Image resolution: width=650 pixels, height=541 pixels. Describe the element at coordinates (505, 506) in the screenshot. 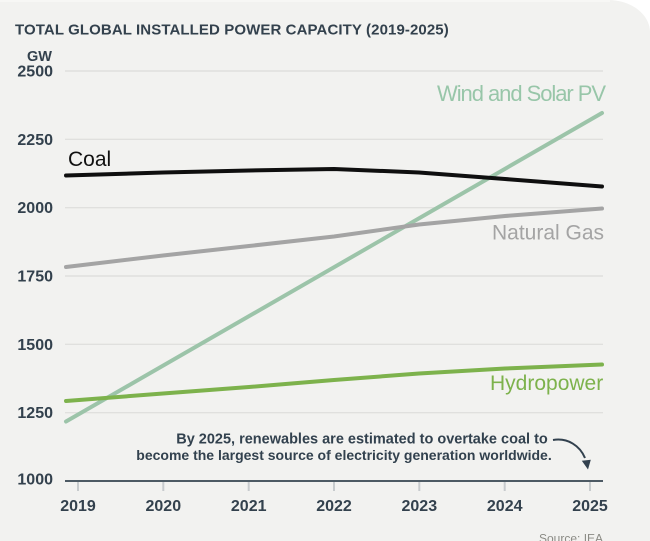

I see `svg-text: 2024` at that location.